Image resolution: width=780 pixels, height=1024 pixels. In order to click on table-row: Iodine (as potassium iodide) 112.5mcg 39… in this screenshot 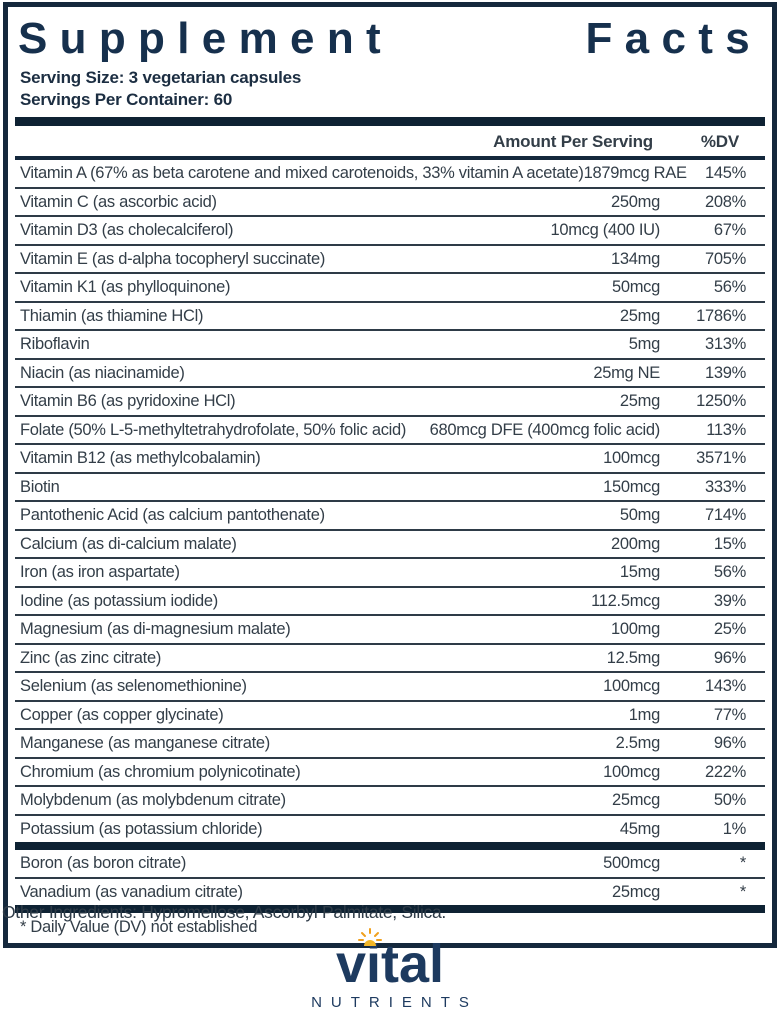, I will do `click(390, 602)`.